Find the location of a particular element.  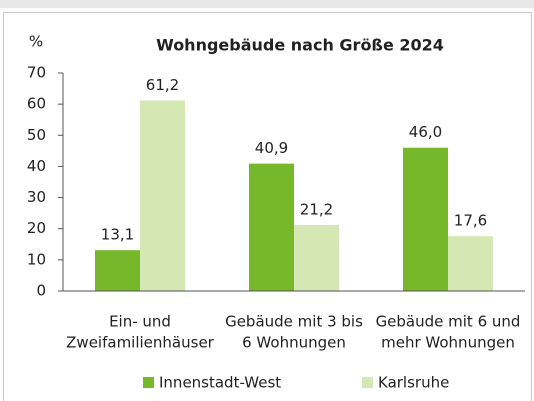

data-label: 21,2 is located at coordinates (316, 209).